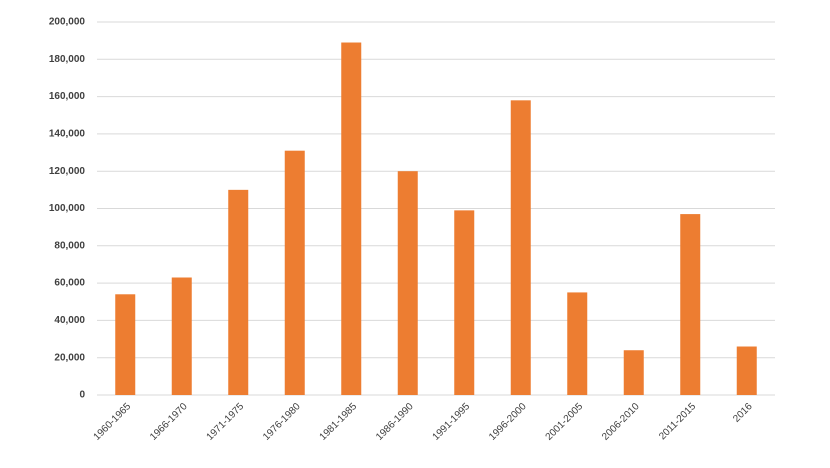 The image size is (830, 468). I want to click on y-tick-label: 40,000, so click(69, 320).